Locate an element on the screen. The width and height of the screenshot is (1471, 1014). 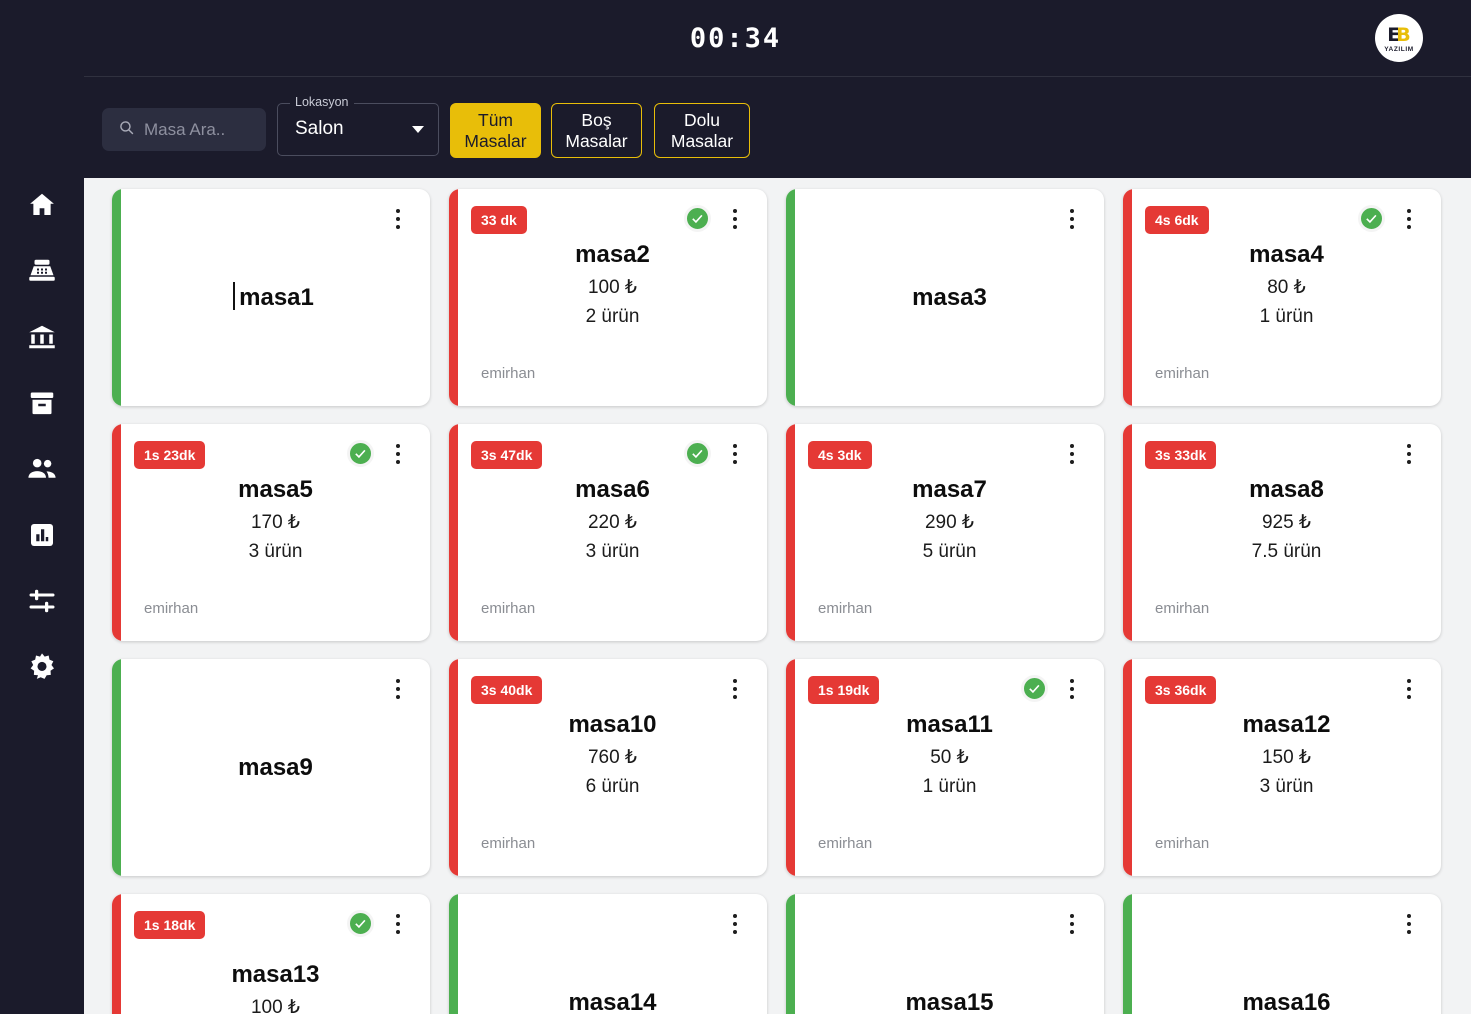
table-card-body: masa14 is located at coordinates (612, 954).